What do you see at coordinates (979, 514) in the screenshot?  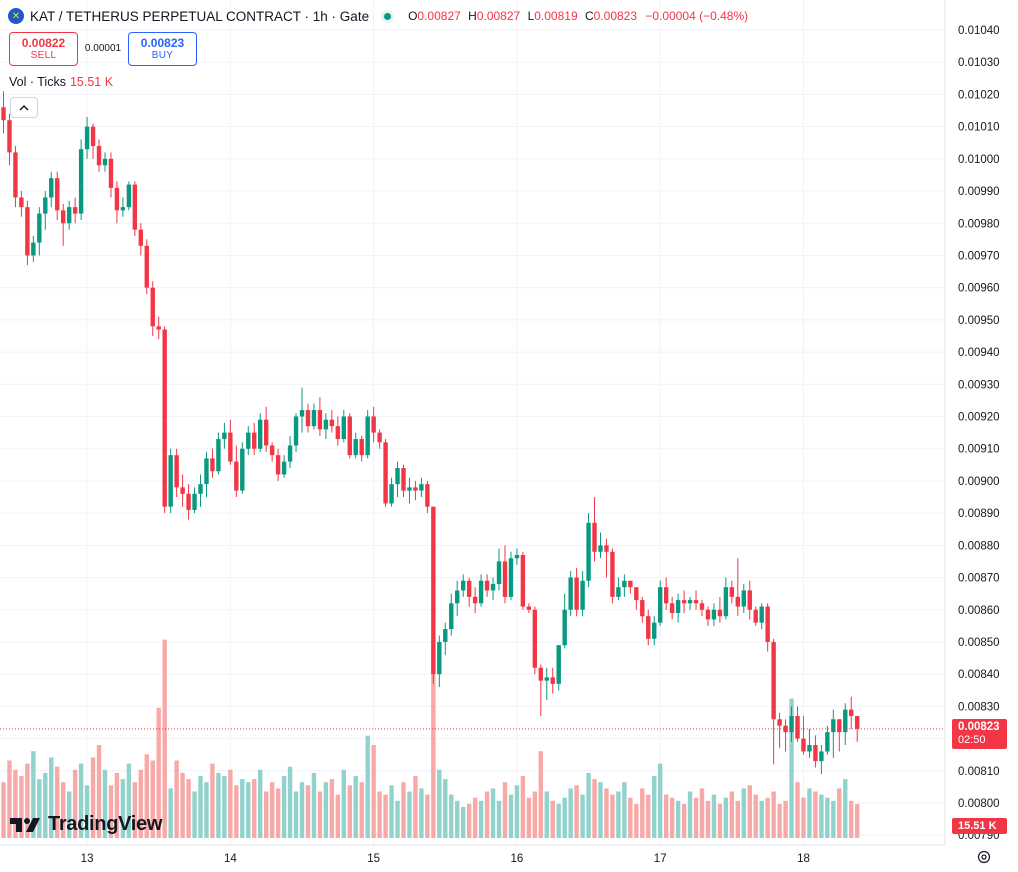 I see `price-tick-label: 0.00890` at bounding box center [979, 514].